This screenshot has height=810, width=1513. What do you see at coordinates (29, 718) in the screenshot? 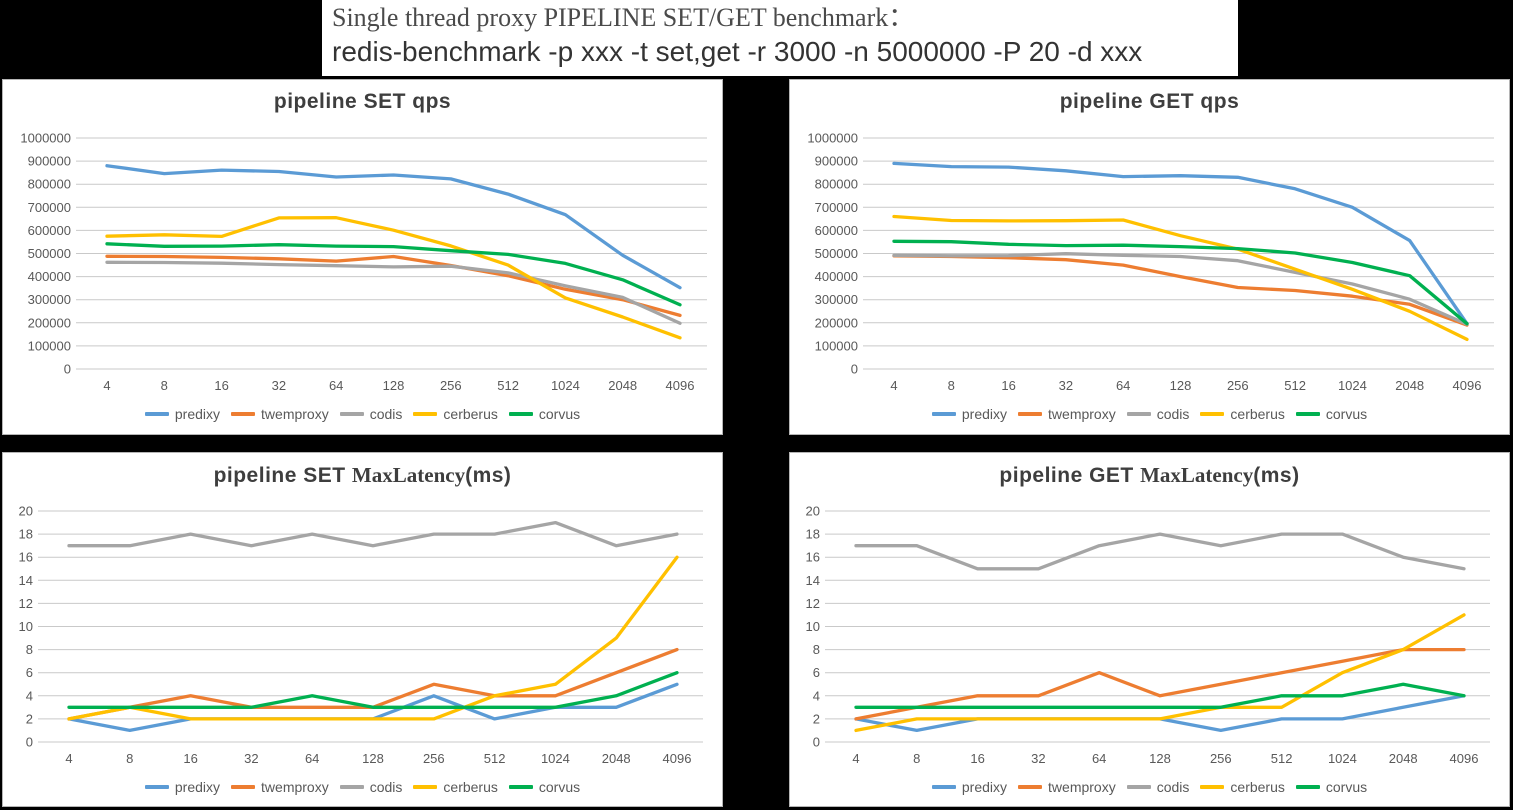
I see `y-axis-tick-label: 2` at bounding box center [29, 718].